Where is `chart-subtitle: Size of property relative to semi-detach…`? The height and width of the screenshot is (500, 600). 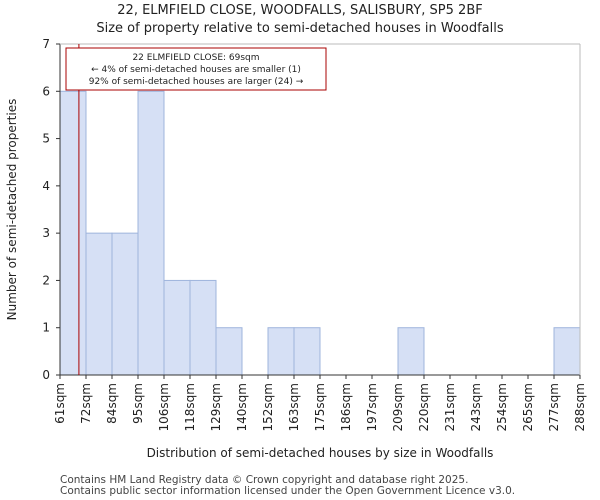
chart-subtitle: Size of property relative to semi-detach… is located at coordinates (300, 28).